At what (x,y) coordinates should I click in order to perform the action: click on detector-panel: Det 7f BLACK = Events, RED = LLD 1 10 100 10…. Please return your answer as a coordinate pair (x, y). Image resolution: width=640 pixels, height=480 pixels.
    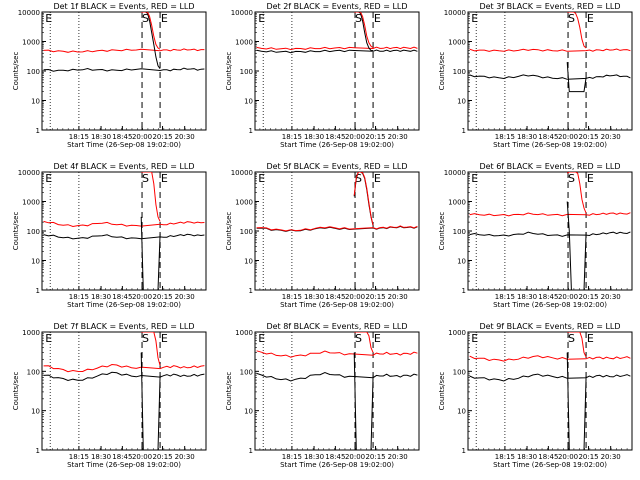
    Looking at the image, I should click on (109, 395).